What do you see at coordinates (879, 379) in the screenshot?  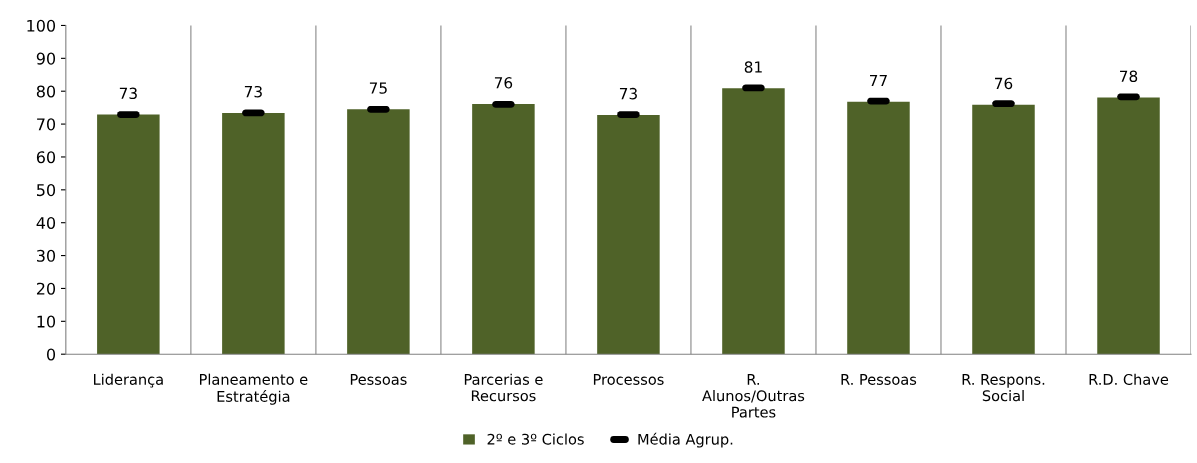 I see `x-tick-label: R. Pessoas` at bounding box center [879, 379].